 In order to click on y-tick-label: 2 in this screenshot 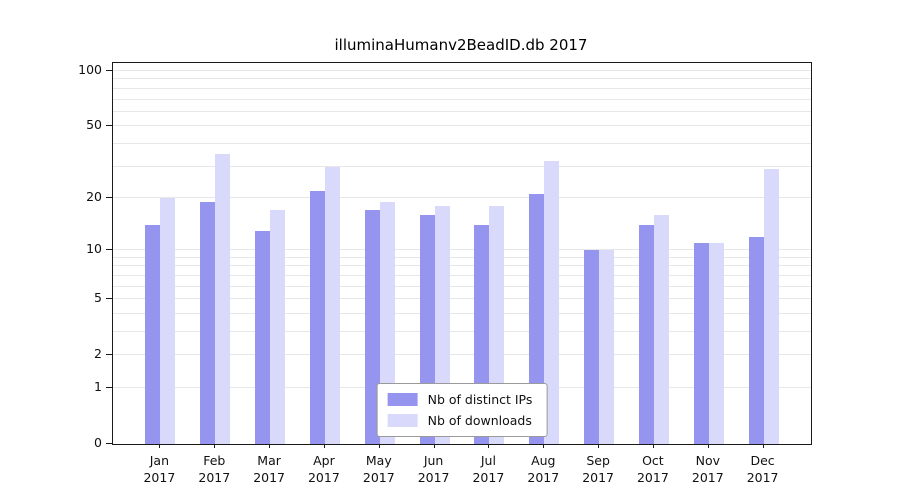, I will do `click(98, 354)`.